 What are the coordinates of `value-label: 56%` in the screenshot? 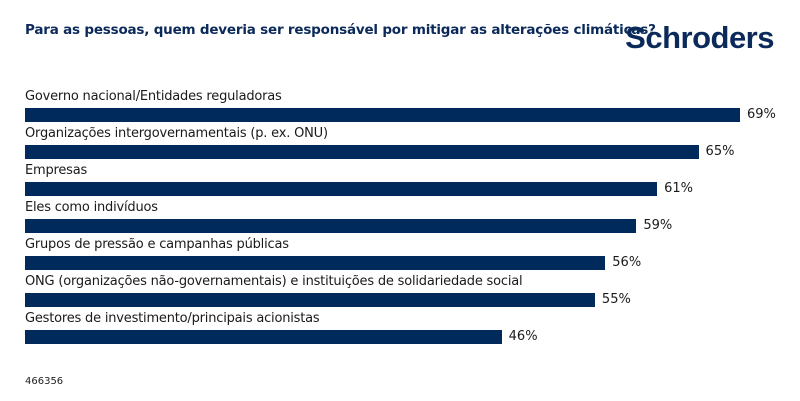 It's located at (627, 262).